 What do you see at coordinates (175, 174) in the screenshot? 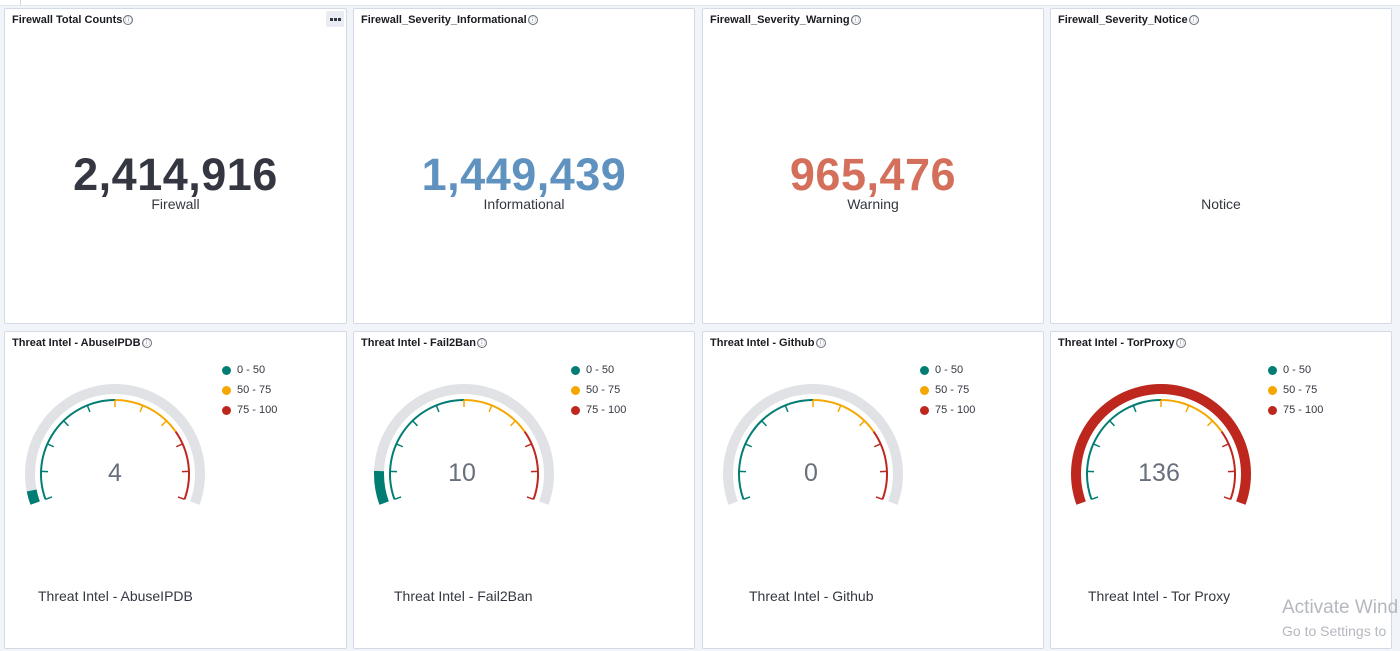
I see `metric-value: 2,414,916` at bounding box center [175, 174].